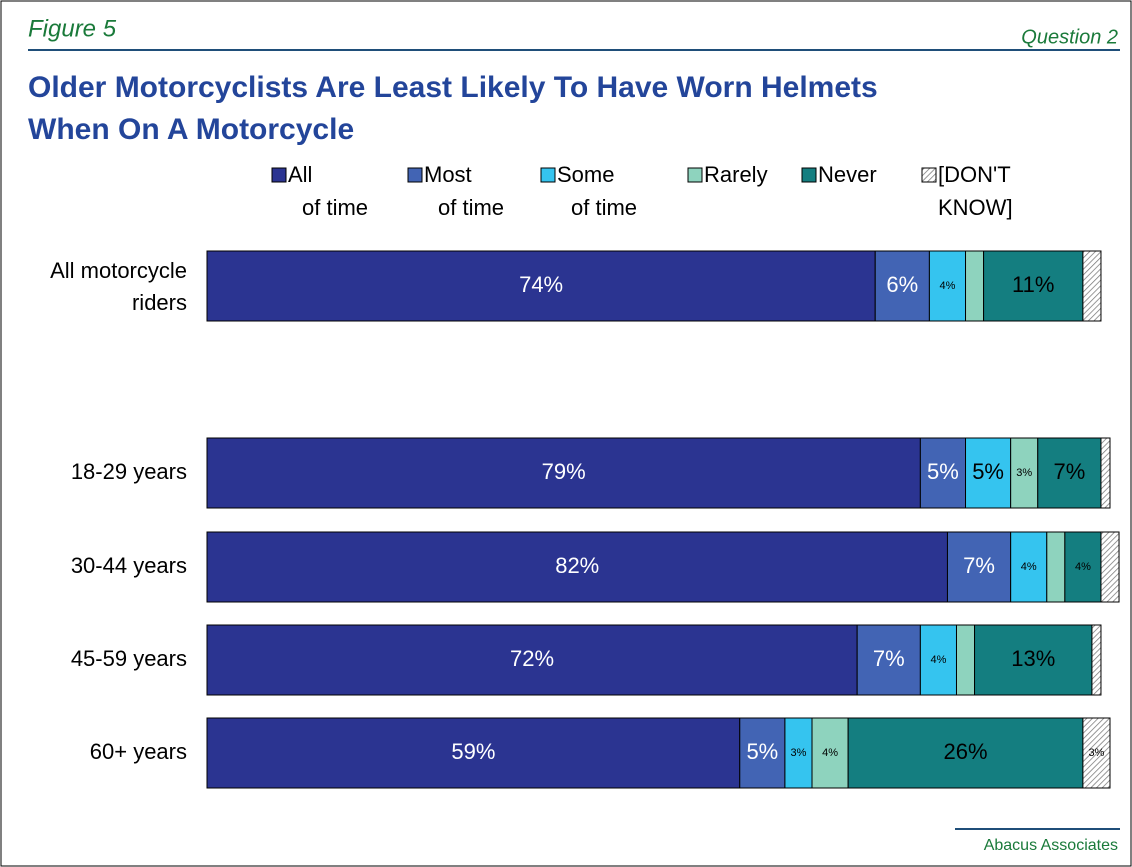  I want to click on value-label: 79%, so click(564, 471).